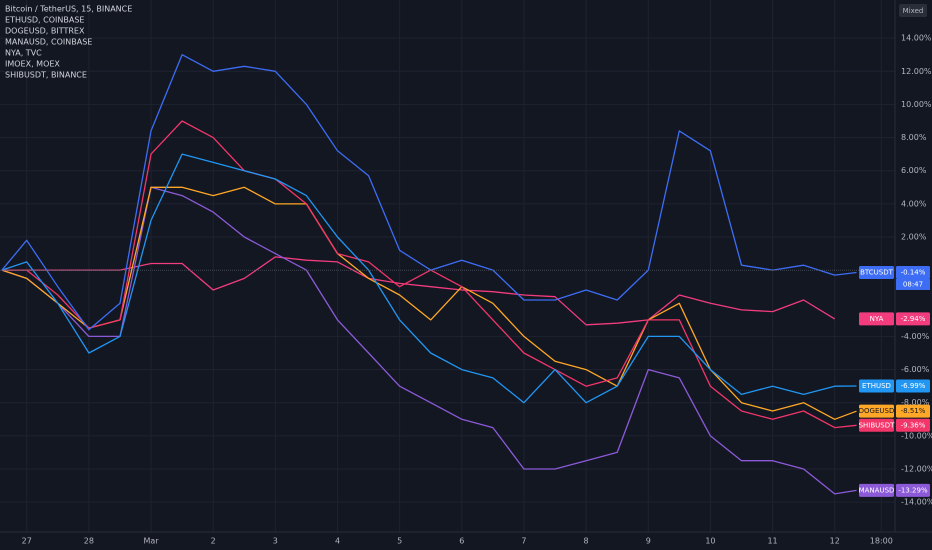 This screenshot has height=550, width=932. I want to click on tag-name: NYA, so click(877, 319).